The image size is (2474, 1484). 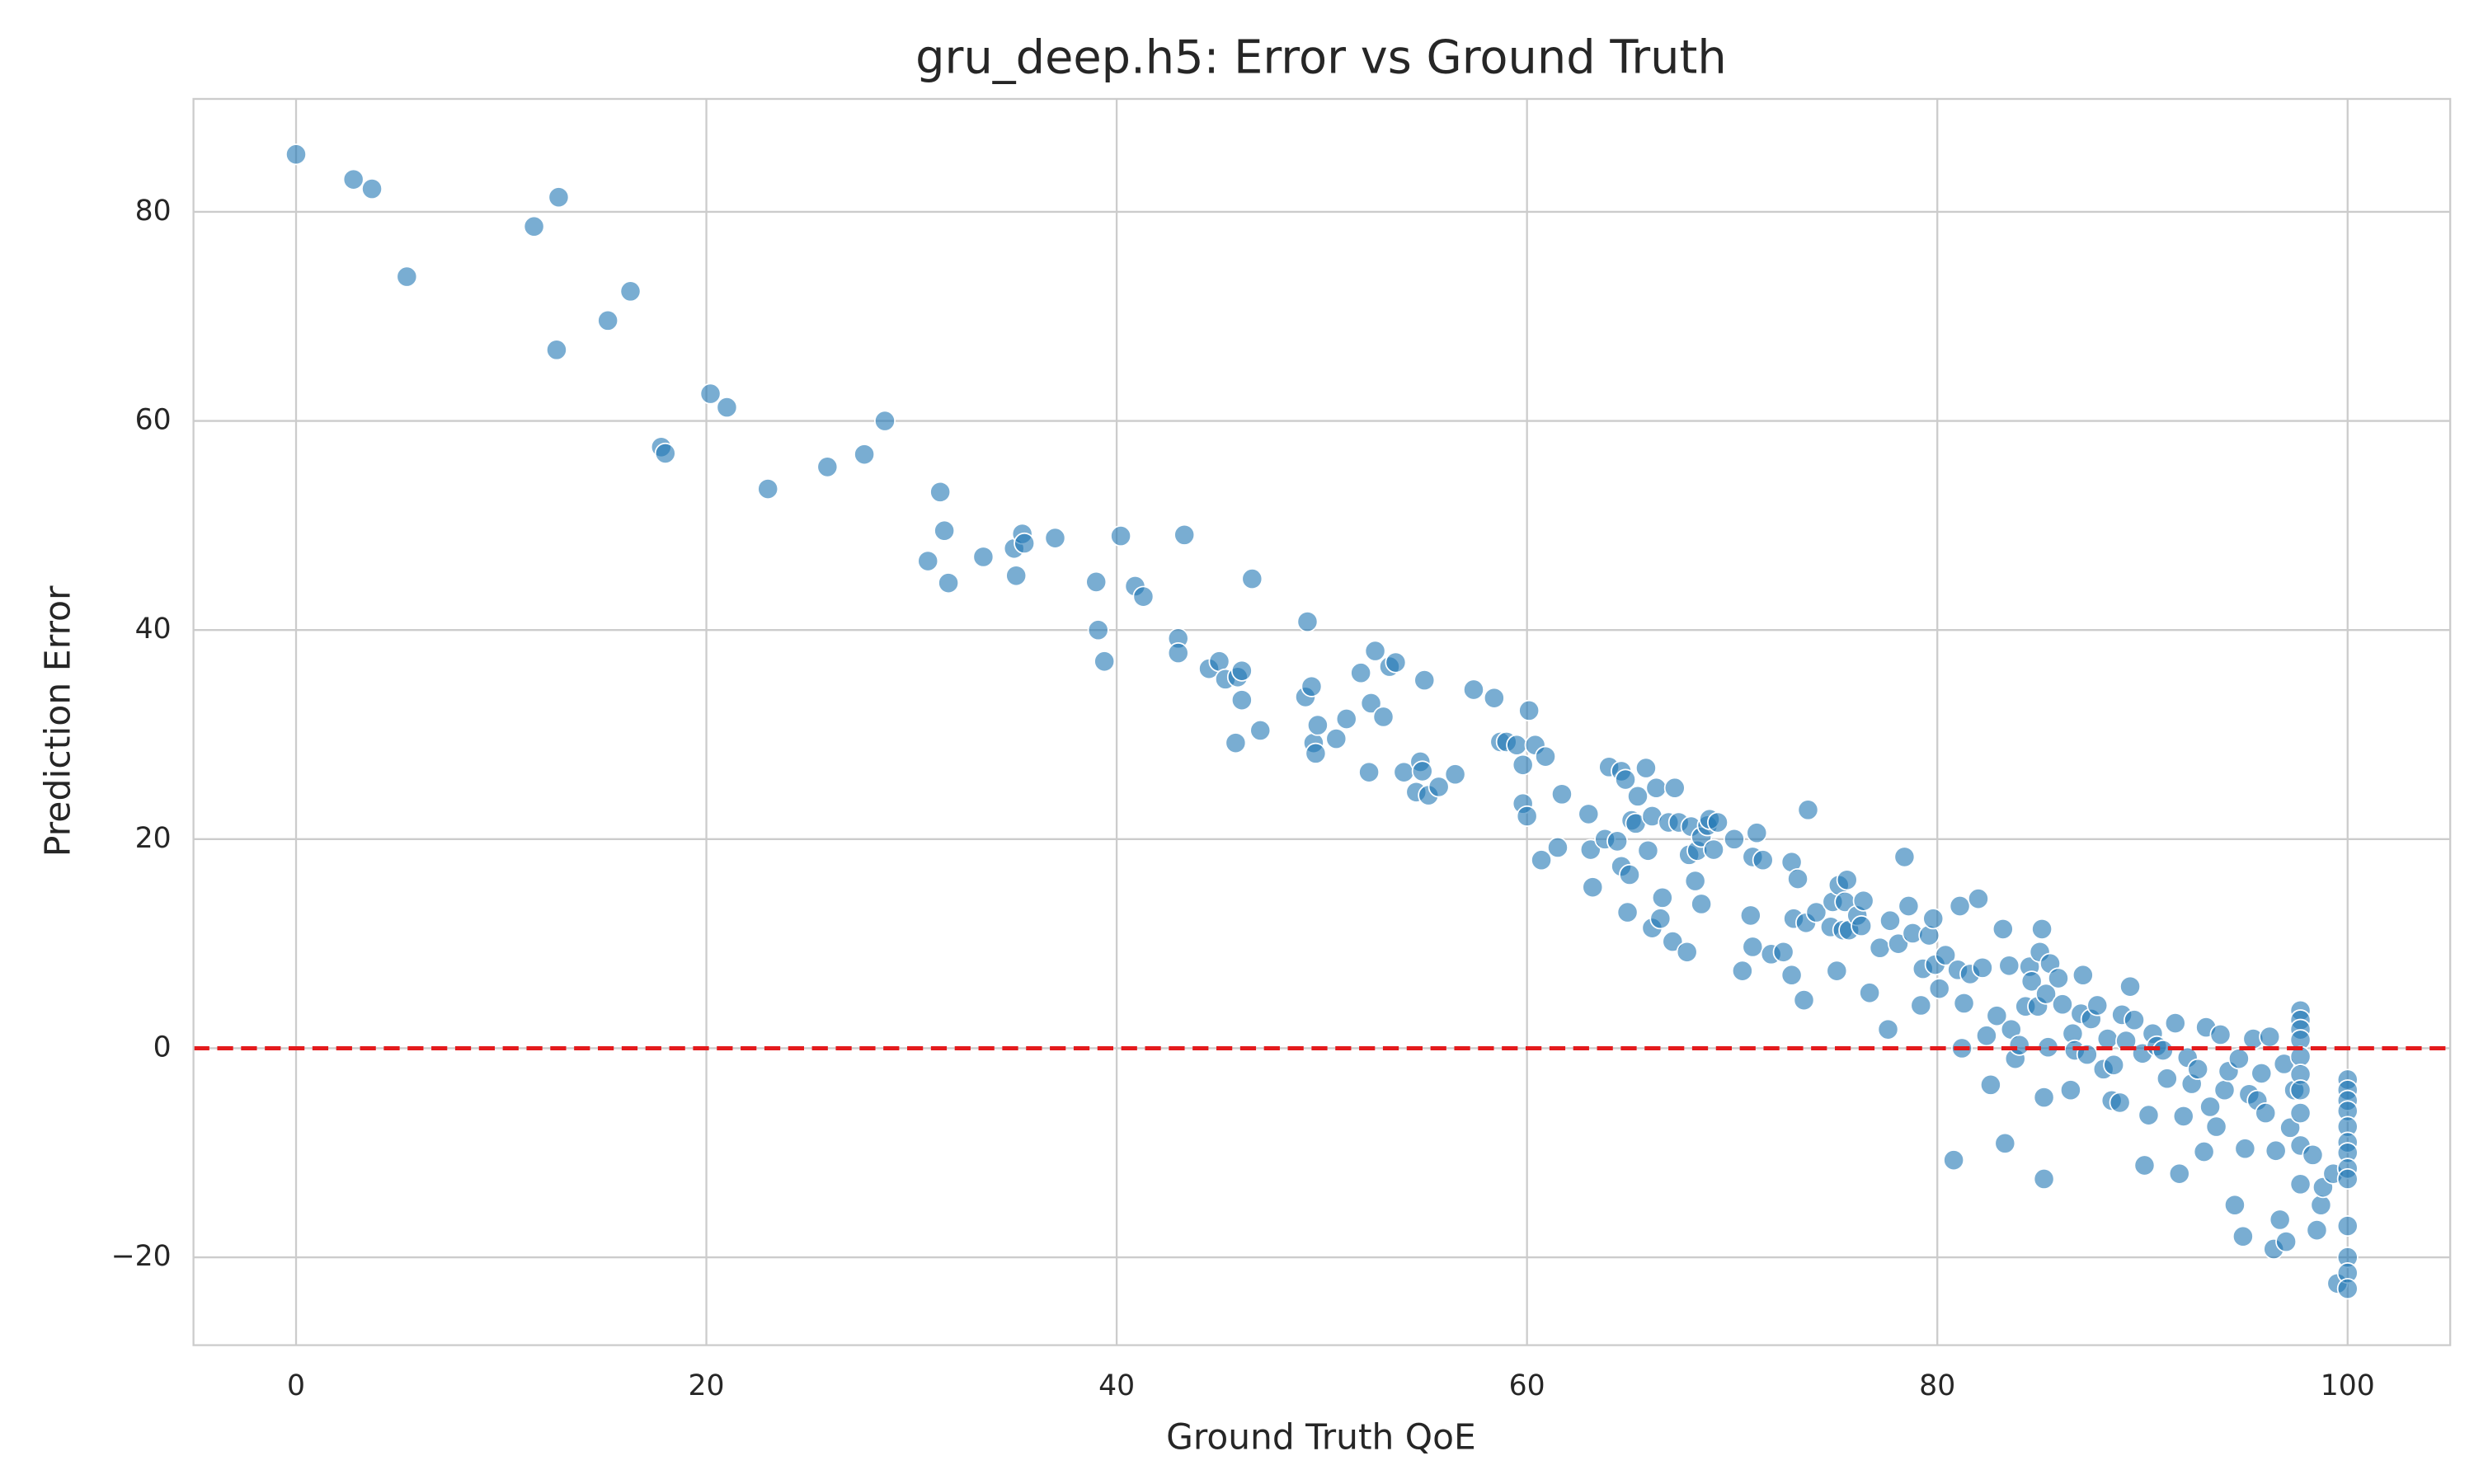 I want to click on x-tick-label: 60, so click(x=1527, y=1385).